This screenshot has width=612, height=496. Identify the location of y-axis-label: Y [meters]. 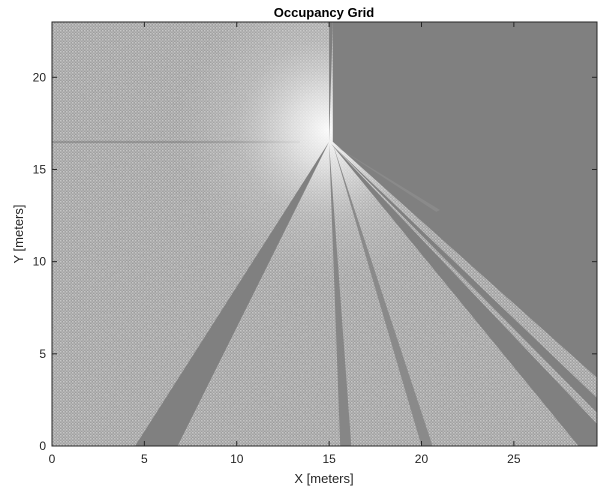
(18, 233).